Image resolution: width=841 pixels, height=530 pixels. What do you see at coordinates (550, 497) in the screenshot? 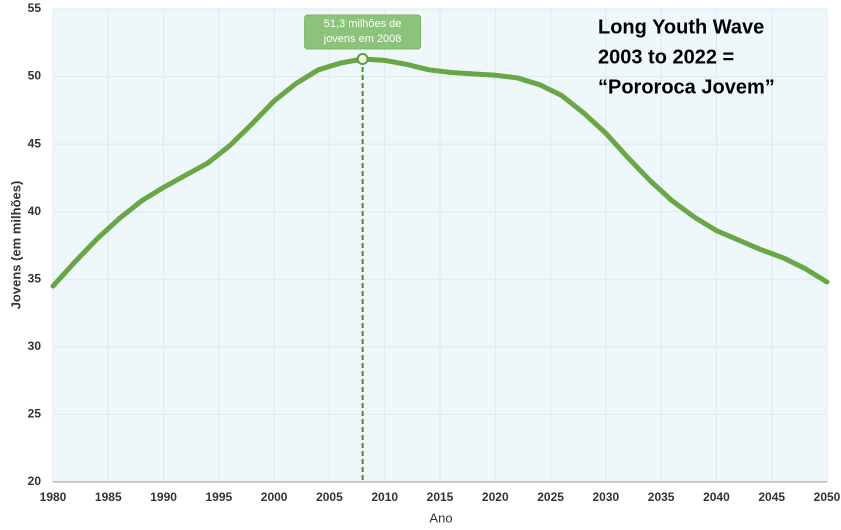
I see `x-tick-label: 2025` at bounding box center [550, 497].